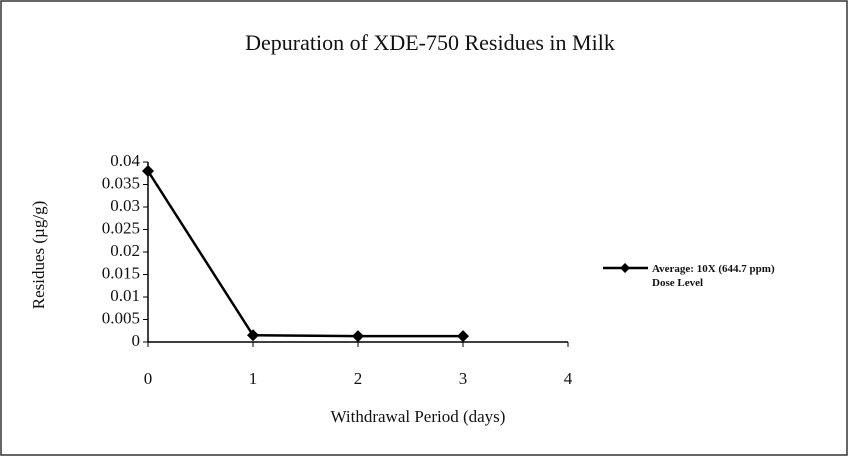  I want to click on y-tick-label: 0.02, so click(125, 250).